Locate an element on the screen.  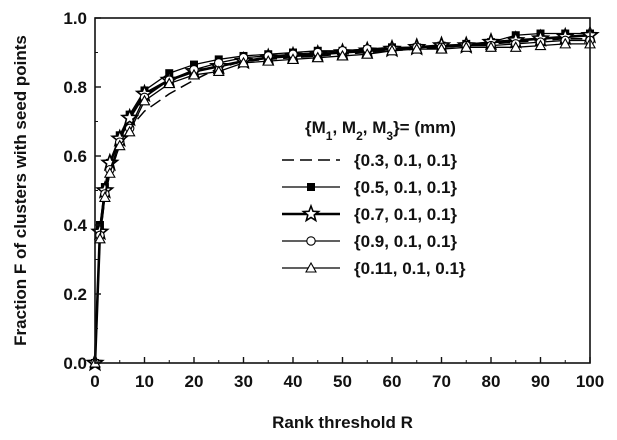
legend-label: {0.7, 0.1, 0.1} is located at coordinates (405, 214).